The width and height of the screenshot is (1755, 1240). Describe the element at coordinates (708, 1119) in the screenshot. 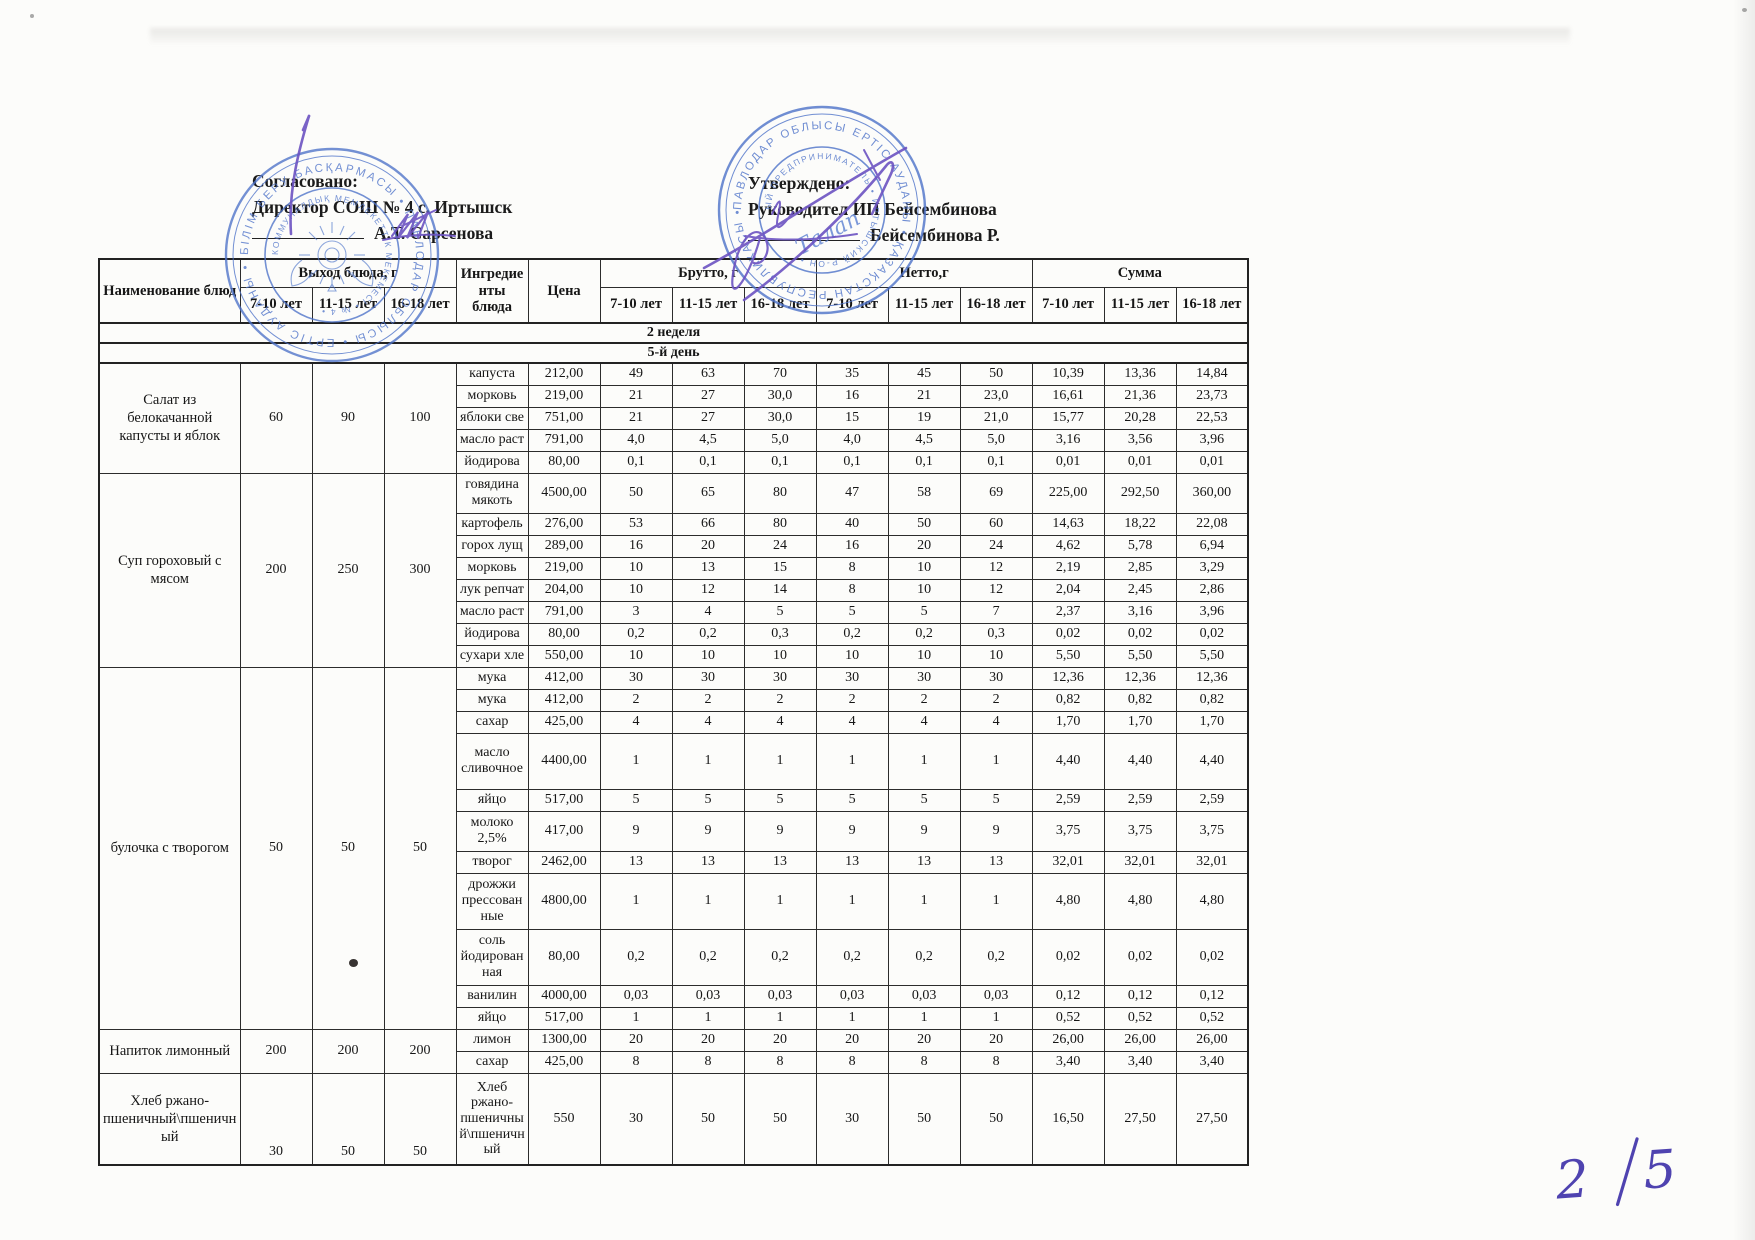

I see `gross-11-15-cell: 50` at that location.